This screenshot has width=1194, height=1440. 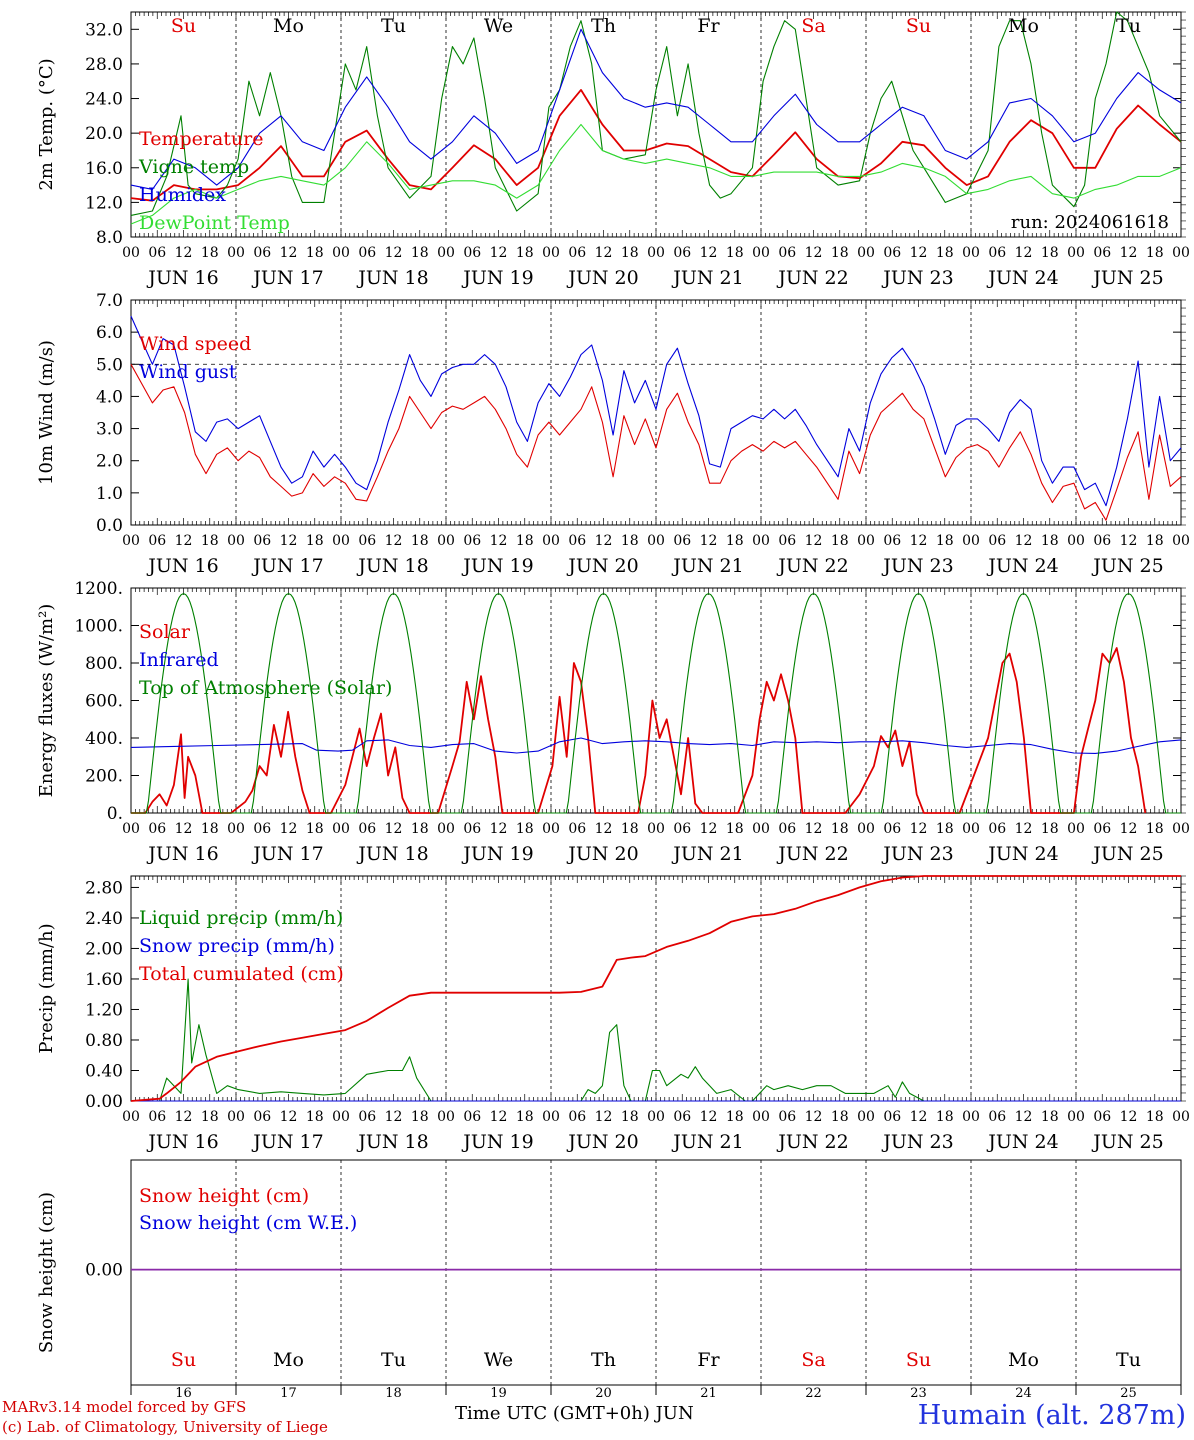 I want to click on legend-entry: Snow precip (mm/h), so click(x=237, y=946).